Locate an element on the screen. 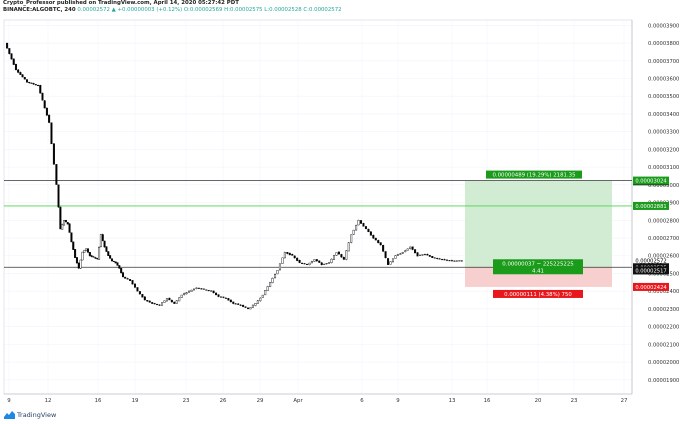 The width and height of the screenshot is (680, 424). y-tick-label: 0.00001900 is located at coordinates (663, 381).